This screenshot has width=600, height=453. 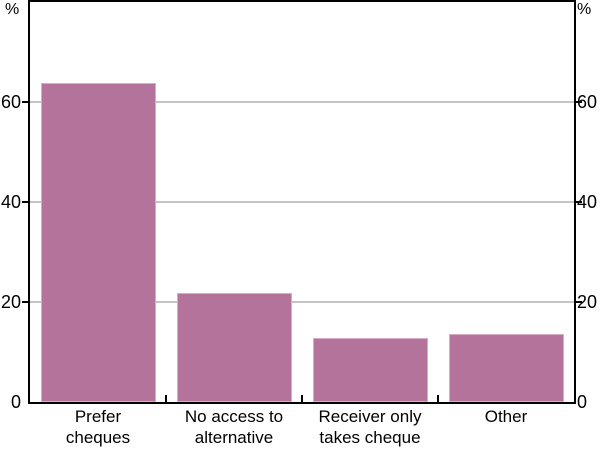 I want to click on x-category-label: Receiver only takes cheque, so click(x=370, y=427).